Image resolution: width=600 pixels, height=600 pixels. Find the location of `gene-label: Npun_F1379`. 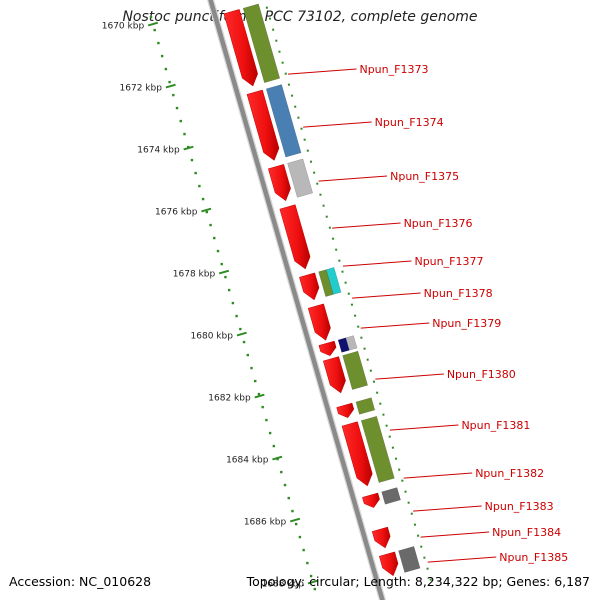

gene-label: Npun_F1379 is located at coordinates (466, 323).